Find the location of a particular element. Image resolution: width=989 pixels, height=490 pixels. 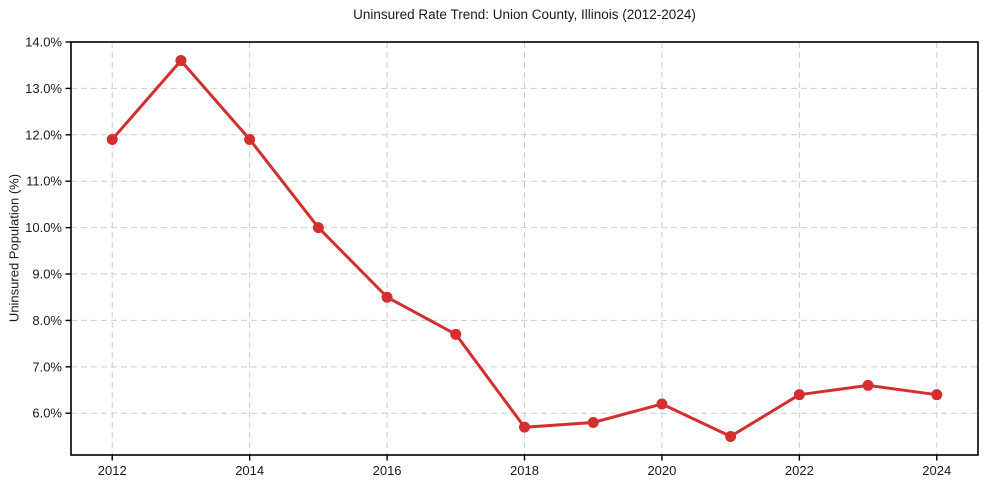

data-point-2016 is located at coordinates (387, 297).